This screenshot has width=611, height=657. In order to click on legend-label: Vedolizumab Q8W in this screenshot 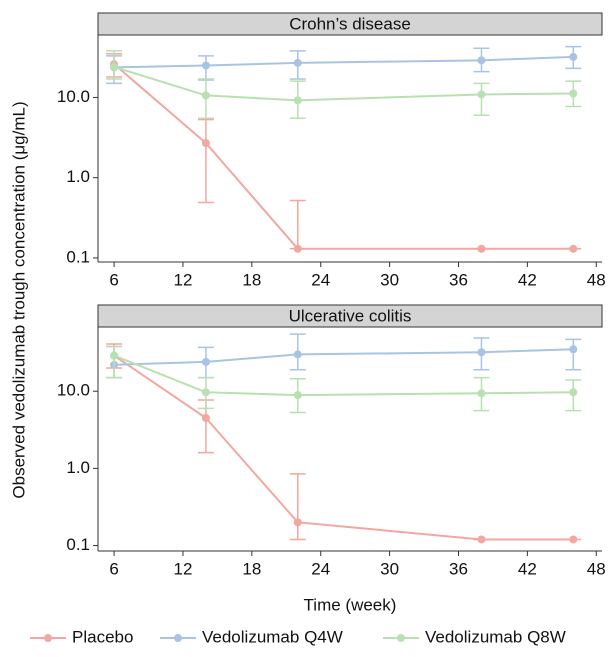, I will do `click(495, 636)`.